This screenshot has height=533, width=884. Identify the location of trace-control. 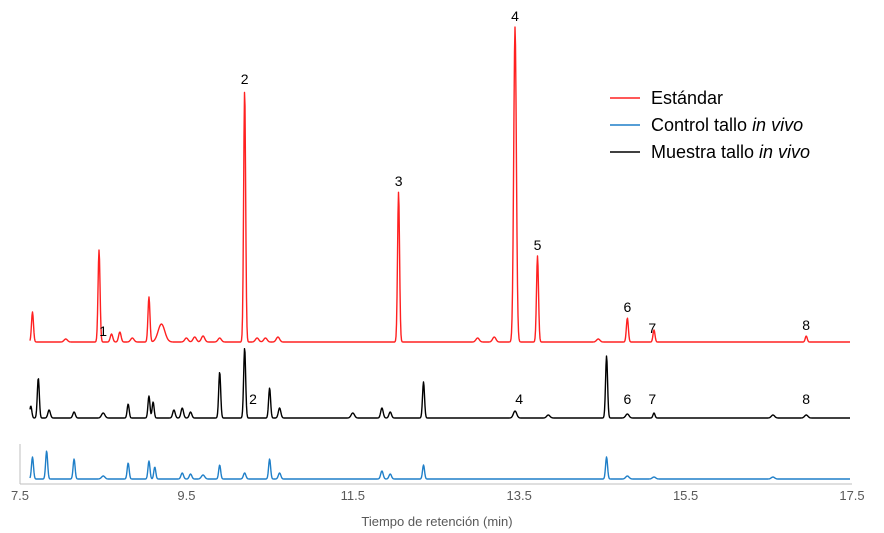
(440, 465).